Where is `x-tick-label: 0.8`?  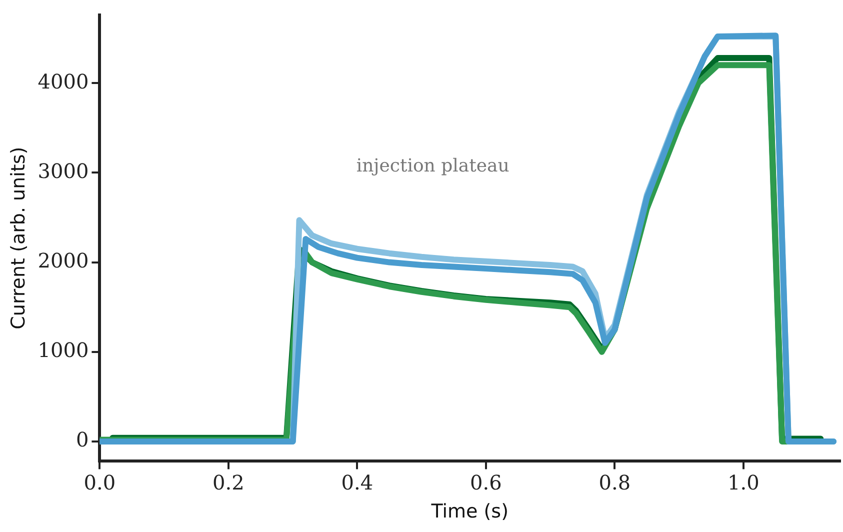 x-tick-label: 0.8 is located at coordinates (614, 482).